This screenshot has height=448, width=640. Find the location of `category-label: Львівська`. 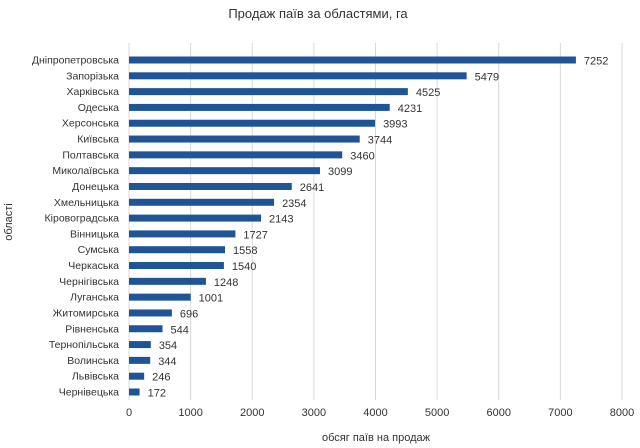

category-label: Львівська is located at coordinates (95, 377).